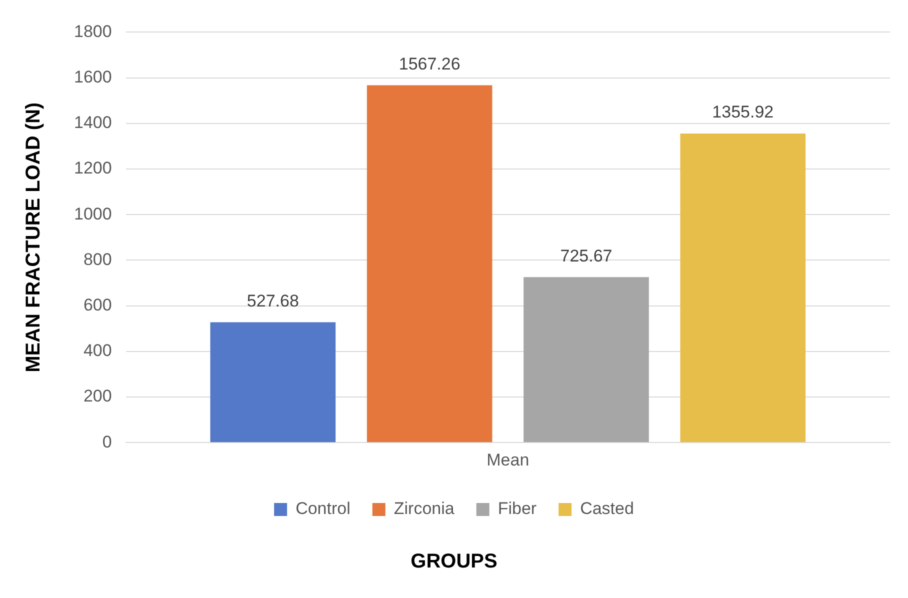  What do you see at coordinates (743, 112) in the screenshot?
I see `data-label: 1355.92` at bounding box center [743, 112].